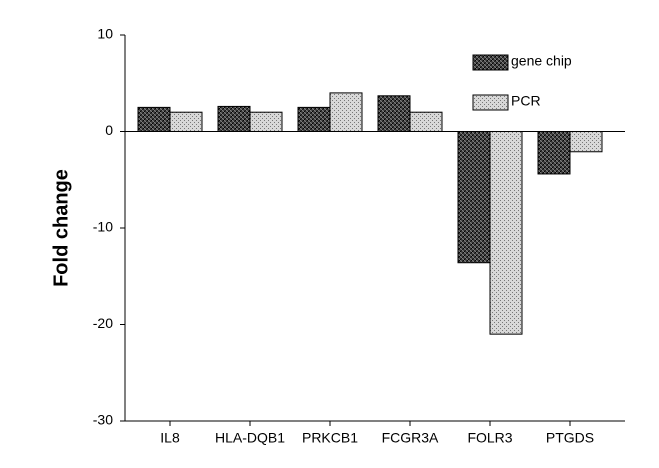 The image size is (659, 468). What do you see at coordinates (103, 323) in the screenshot?
I see `y-tick-label: -20` at bounding box center [103, 323].